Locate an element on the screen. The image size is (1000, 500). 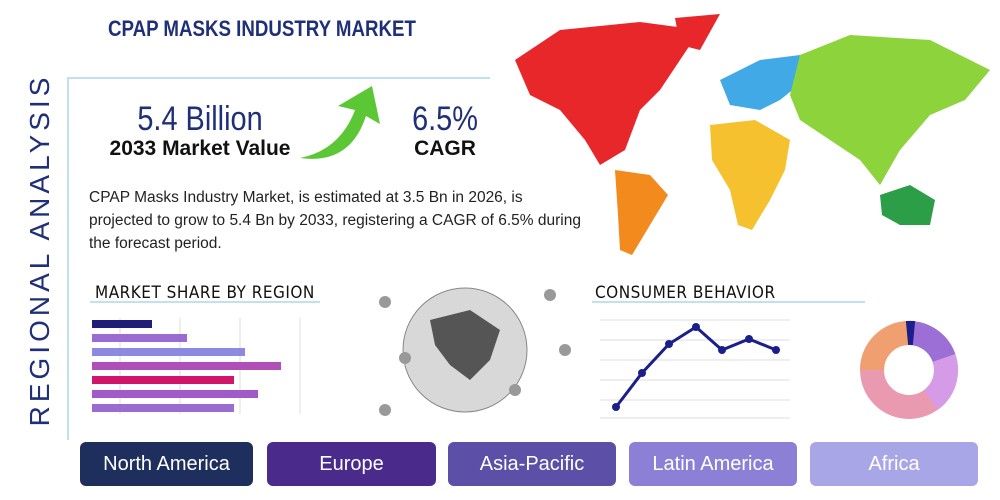
stat-value: 5.4 Billion is located at coordinates (200, 119).